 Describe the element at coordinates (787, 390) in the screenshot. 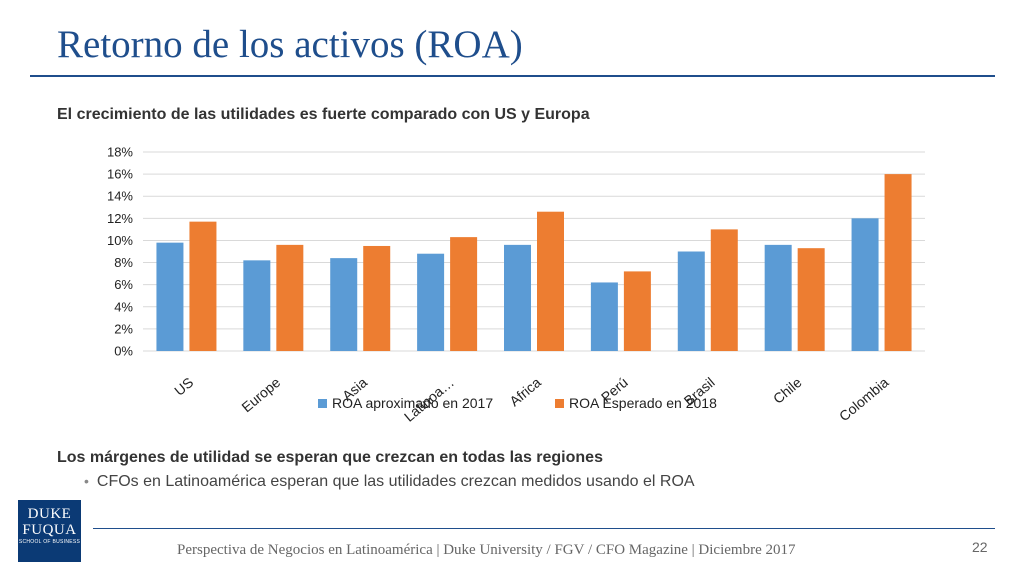

I see `x-tick-label: Chile` at that location.